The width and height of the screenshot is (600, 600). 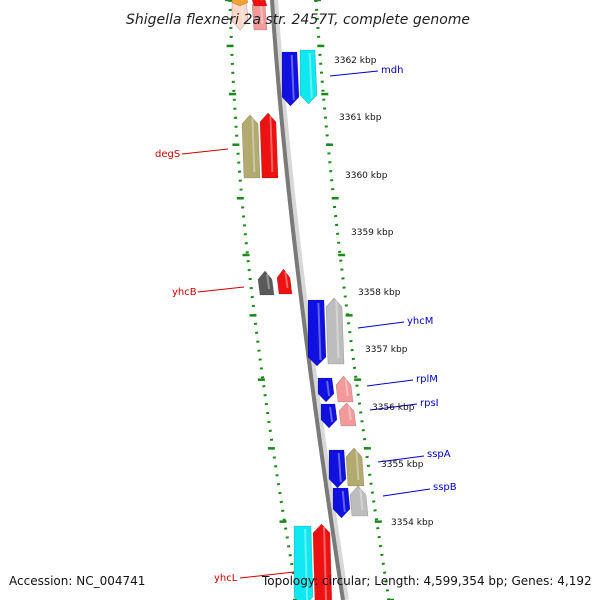 What do you see at coordinates (427, 379) in the screenshot?
I see `gene-label-rplM: rplM` at bounding box center [427, 379].